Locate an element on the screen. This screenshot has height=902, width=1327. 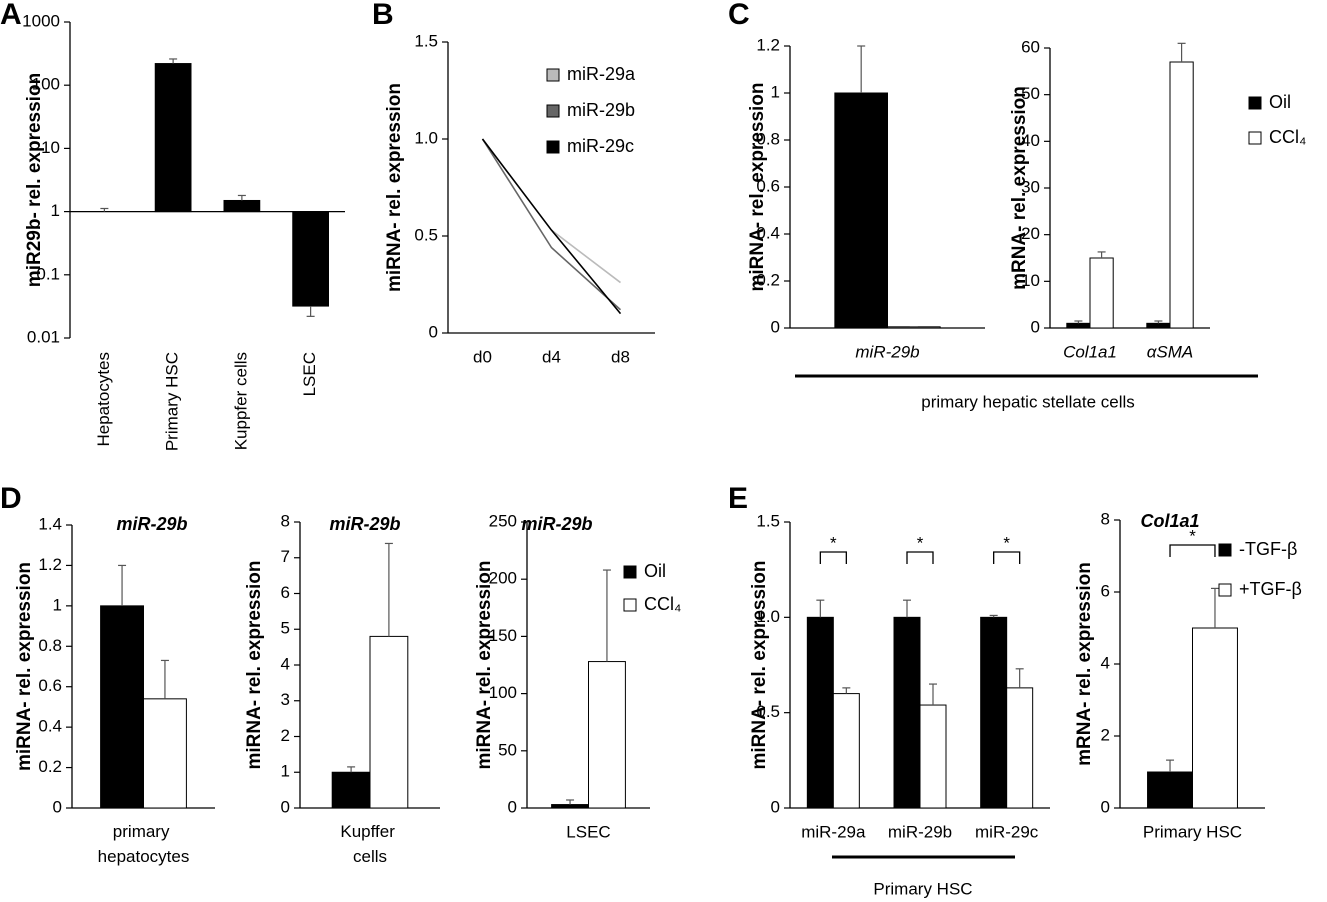
panel-letter: A is located at coordinates (11, 15).